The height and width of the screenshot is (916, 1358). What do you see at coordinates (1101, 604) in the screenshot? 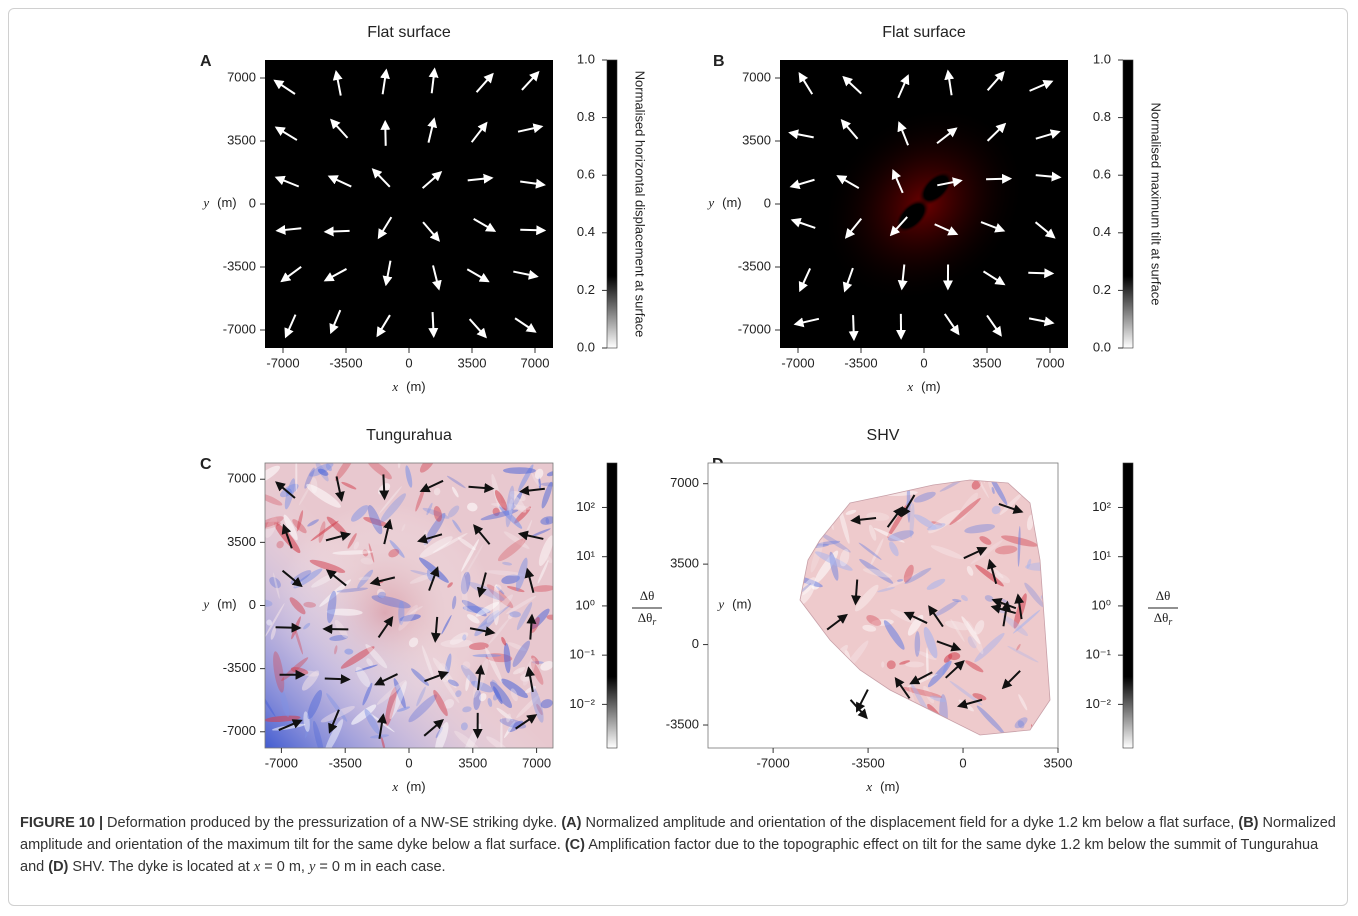
I see `colorbar-tick-label: 10⁰` at bounding box center [1101, 604].